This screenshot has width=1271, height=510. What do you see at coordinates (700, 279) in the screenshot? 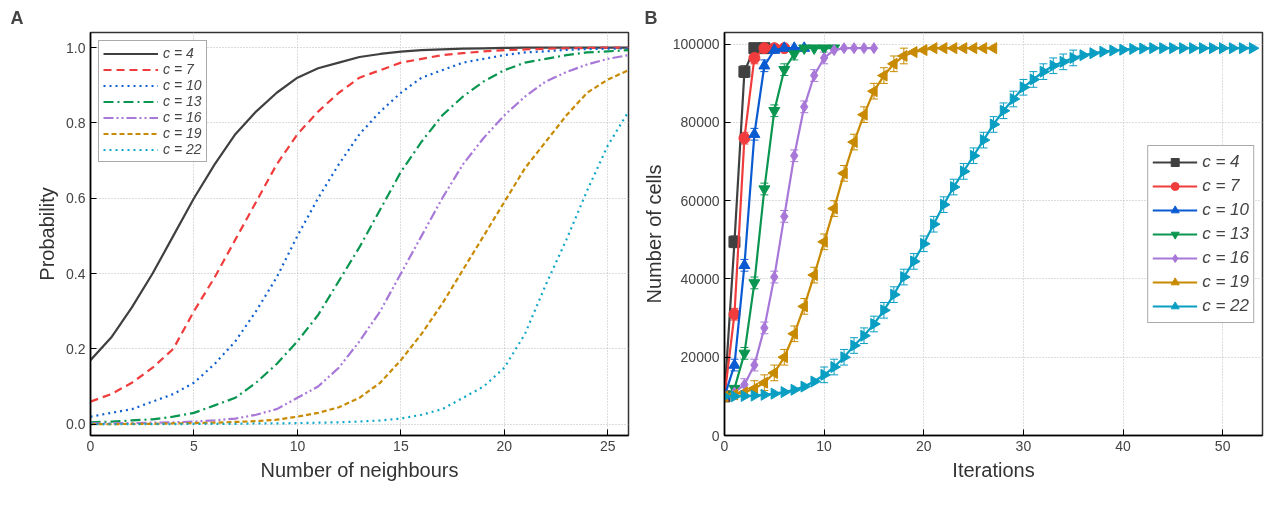
I see `y-tick-label: 40000` at bounding box center [700, 279].